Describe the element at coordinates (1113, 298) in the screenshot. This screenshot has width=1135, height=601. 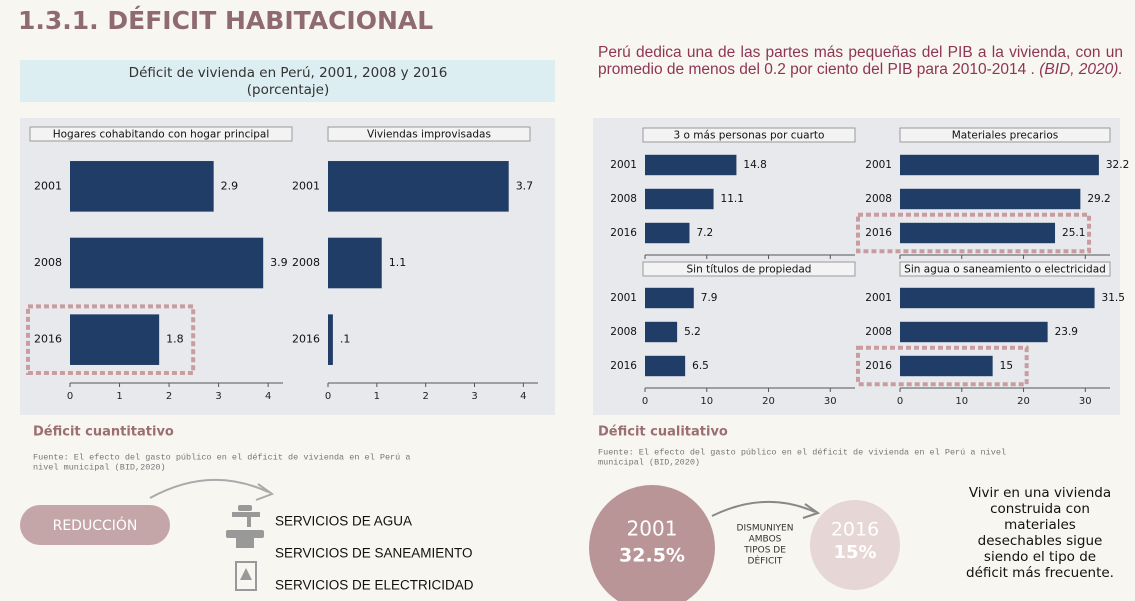
I see `value-label: 31.5` at that location.